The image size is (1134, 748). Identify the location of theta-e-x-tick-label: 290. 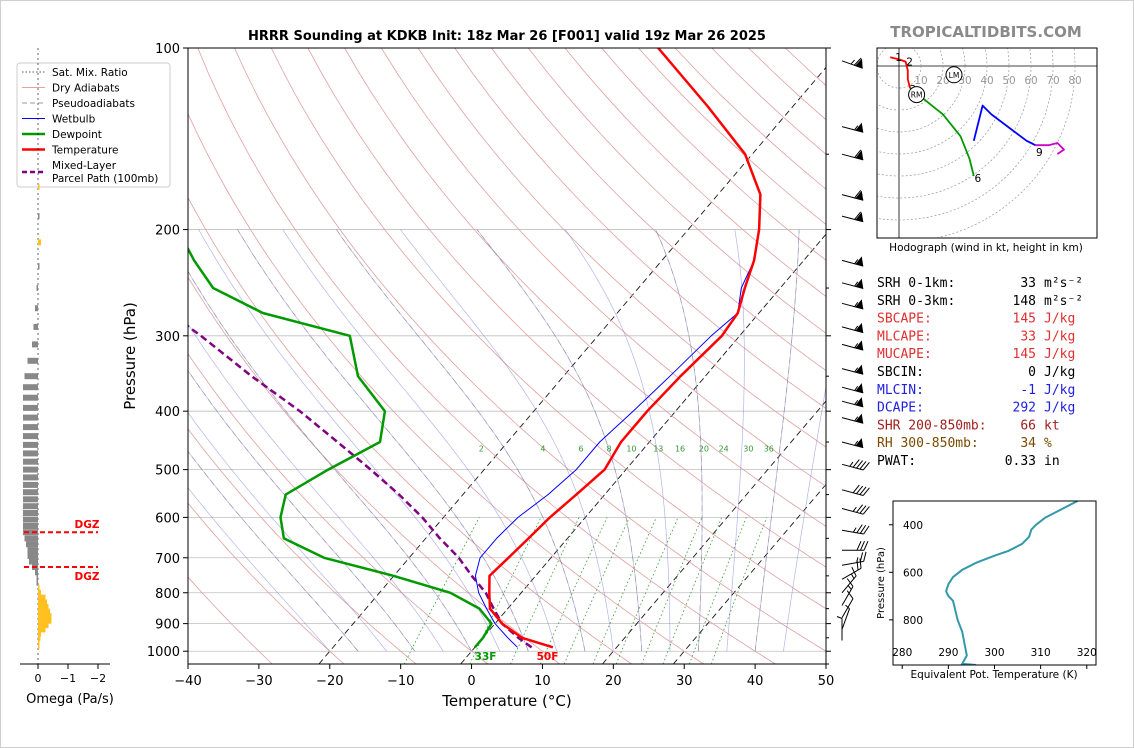
(948, 653).